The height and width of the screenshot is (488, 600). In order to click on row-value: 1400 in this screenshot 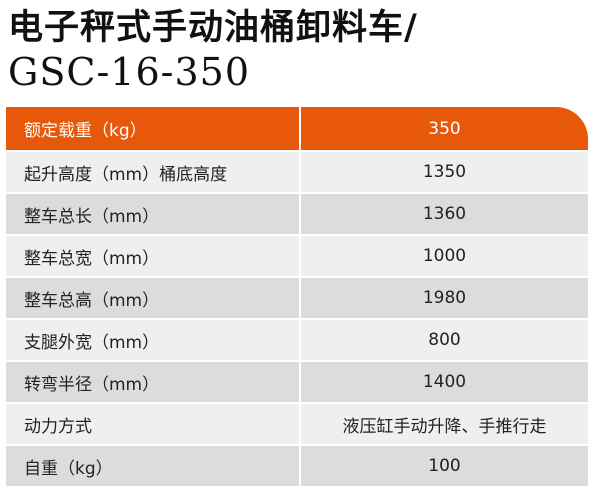, I will do `click(444, 382)`.